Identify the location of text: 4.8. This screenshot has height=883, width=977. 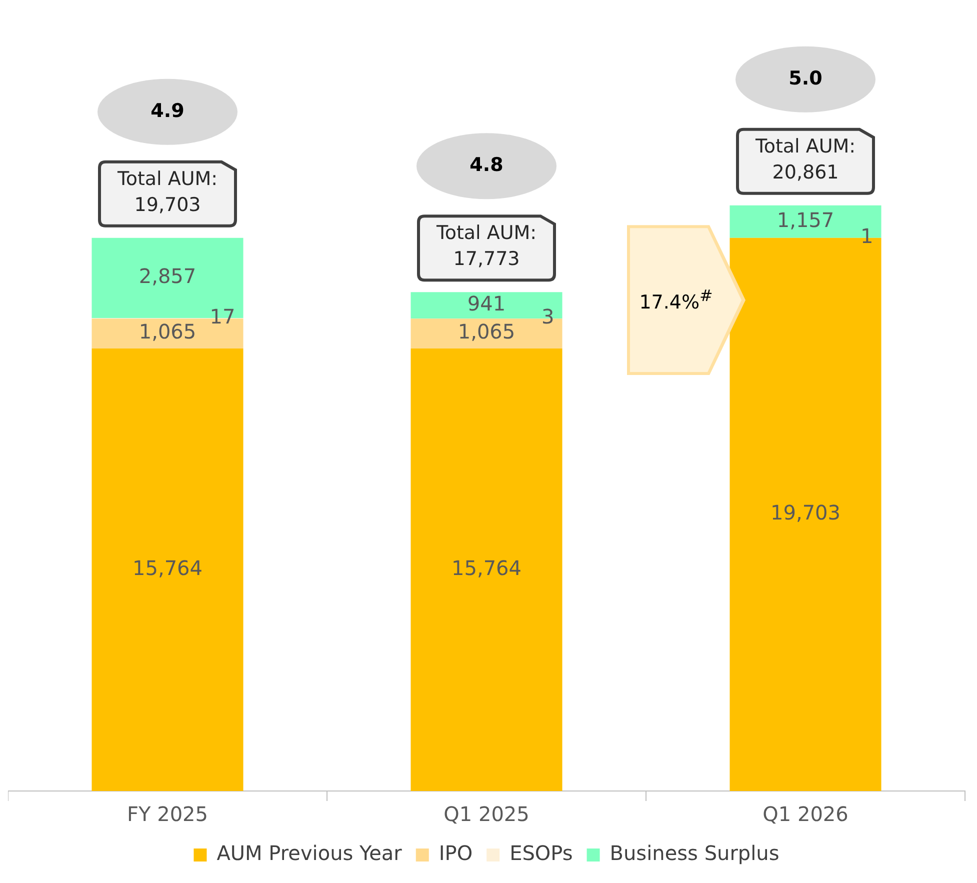
(487, 165).